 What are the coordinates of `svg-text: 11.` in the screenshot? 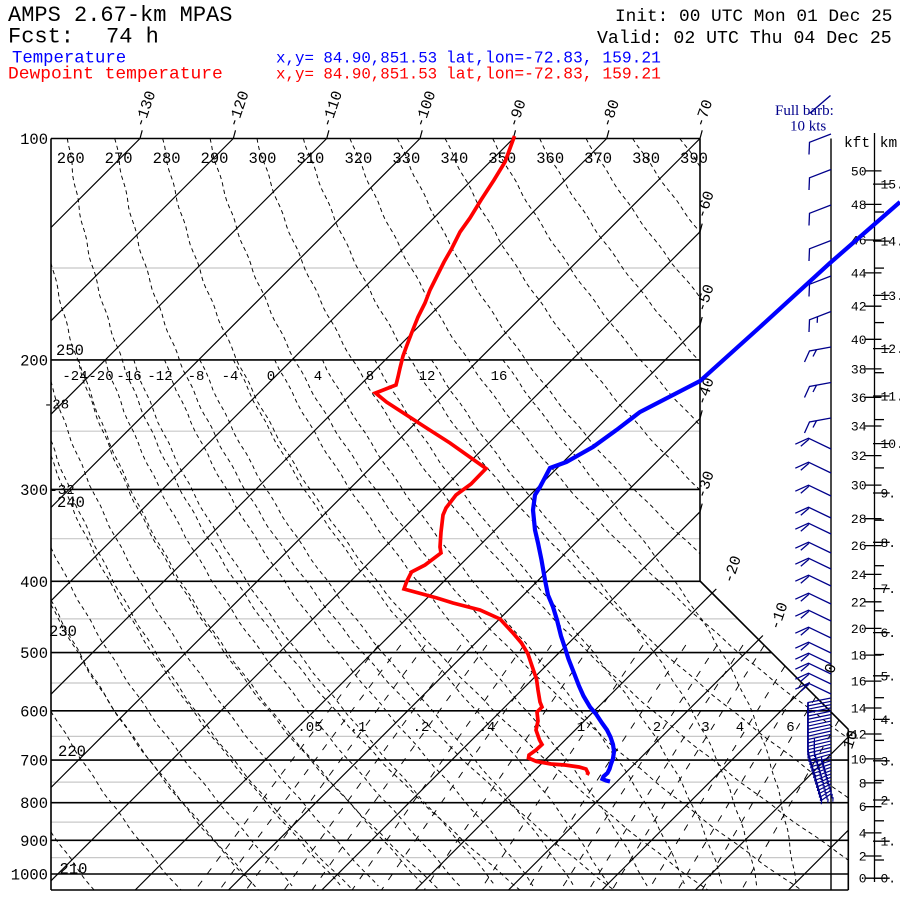 It's located at (890, 397).